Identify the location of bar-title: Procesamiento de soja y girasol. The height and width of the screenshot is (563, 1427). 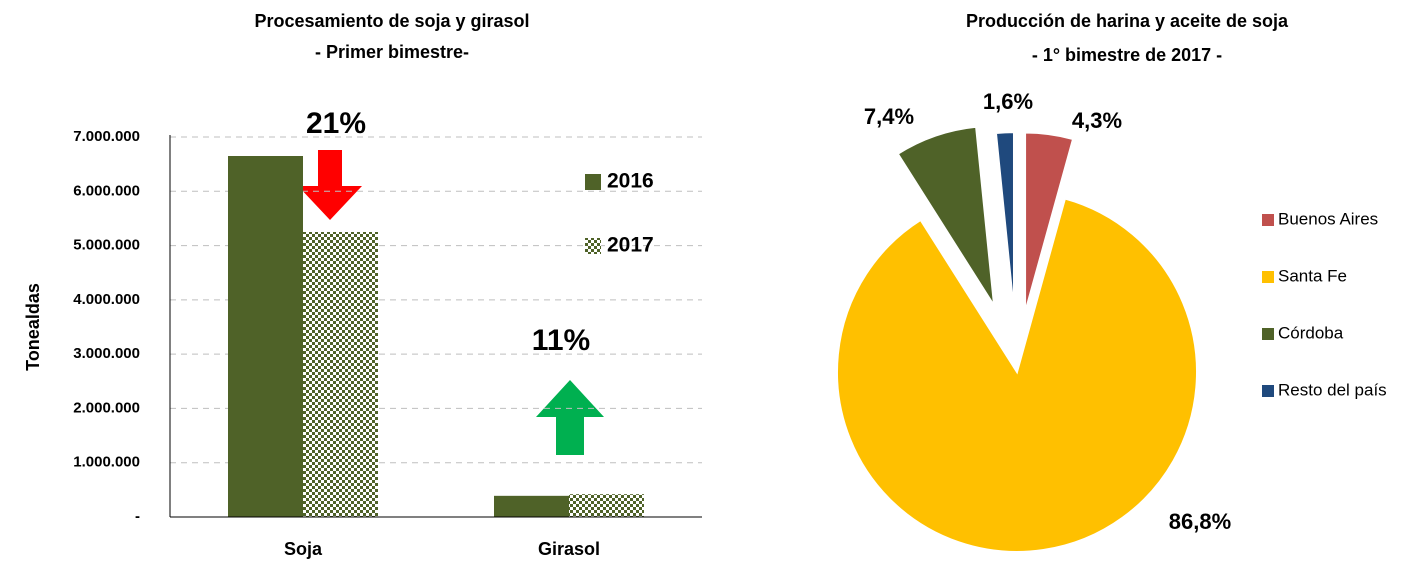
(391, 21).